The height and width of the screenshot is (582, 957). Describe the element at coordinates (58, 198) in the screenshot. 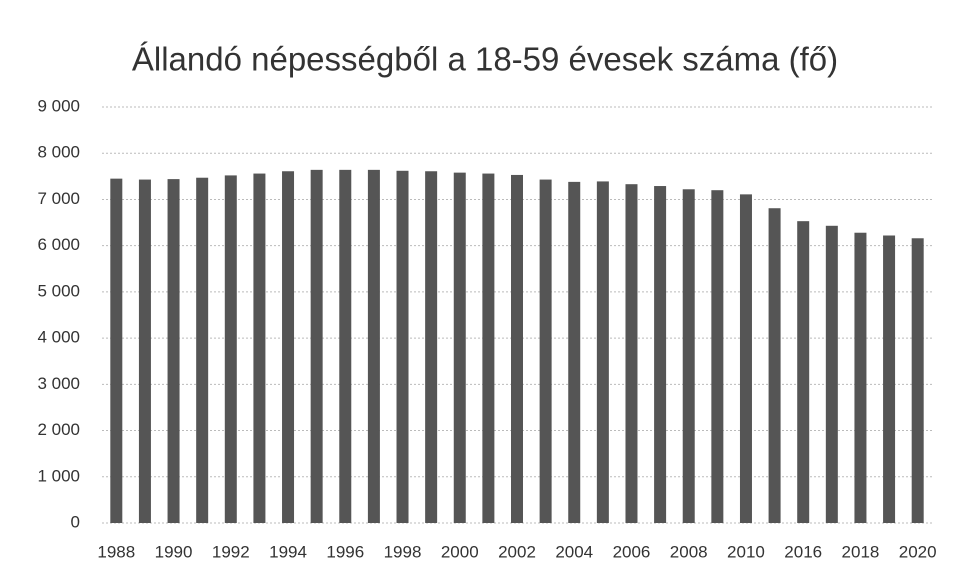

I see `y-tick-label: 7 000` at that location.